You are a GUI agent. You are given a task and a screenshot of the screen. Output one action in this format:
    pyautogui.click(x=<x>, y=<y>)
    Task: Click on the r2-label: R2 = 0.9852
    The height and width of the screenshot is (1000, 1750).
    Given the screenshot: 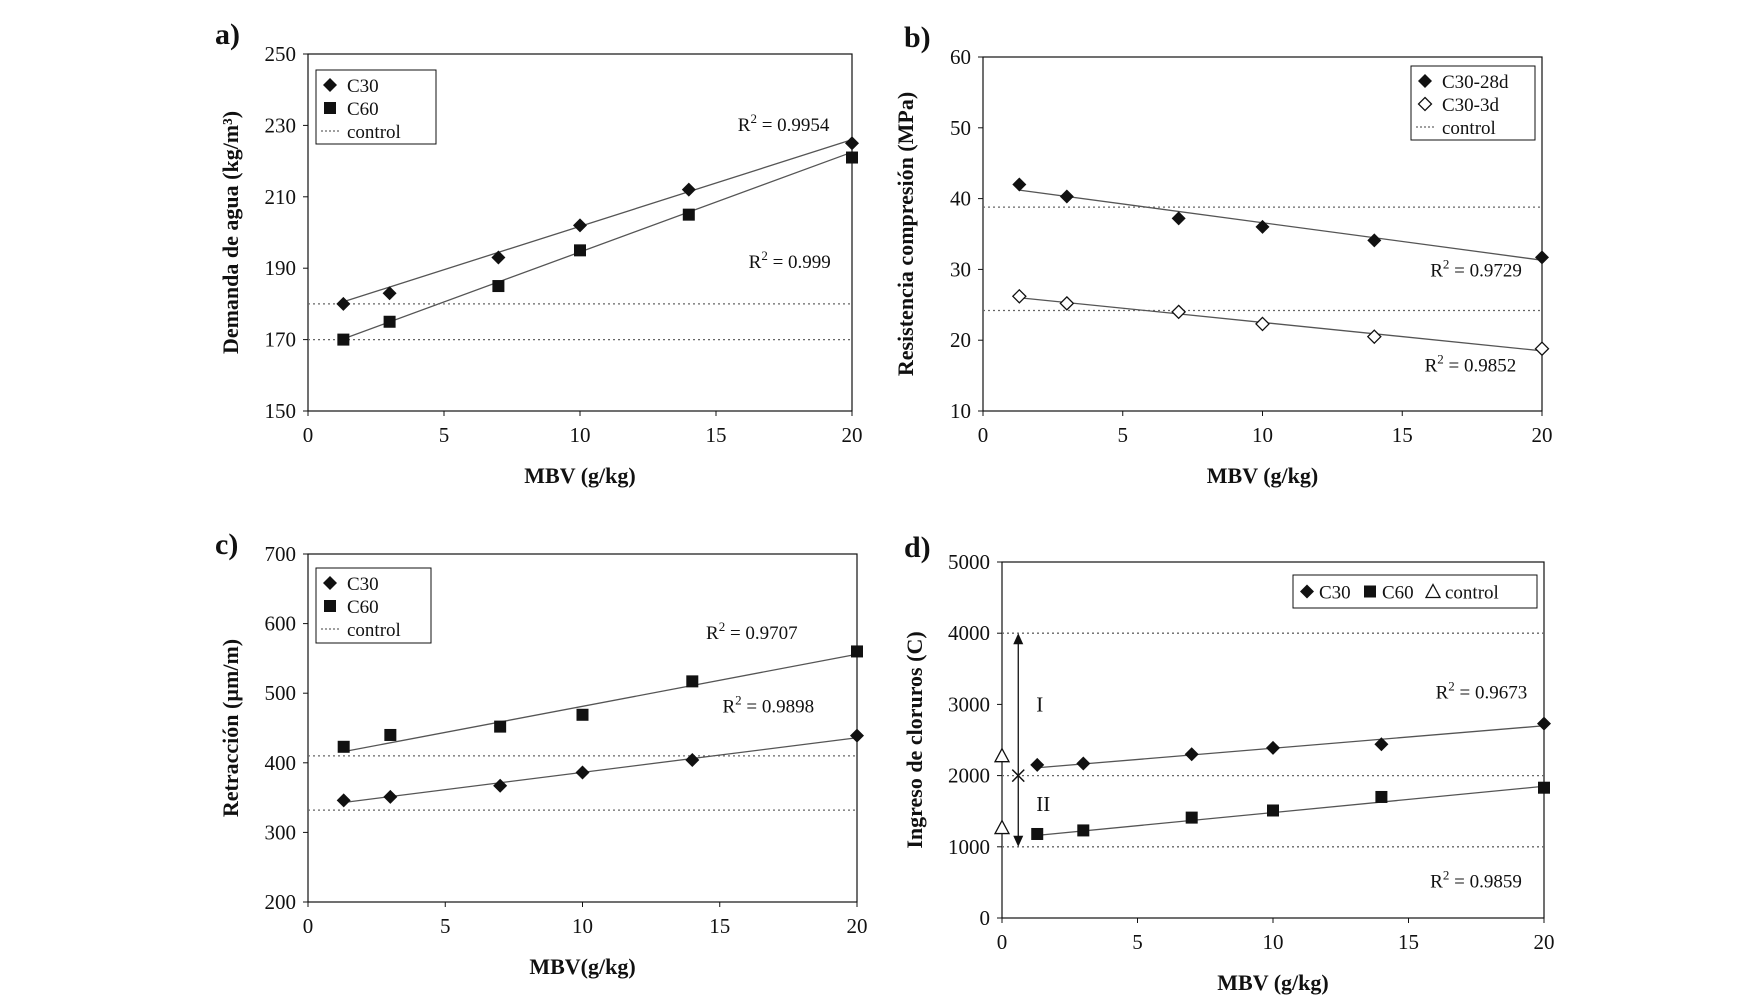 What is the action you would take?
    pyautogui.click(x=1471, y=363)
    